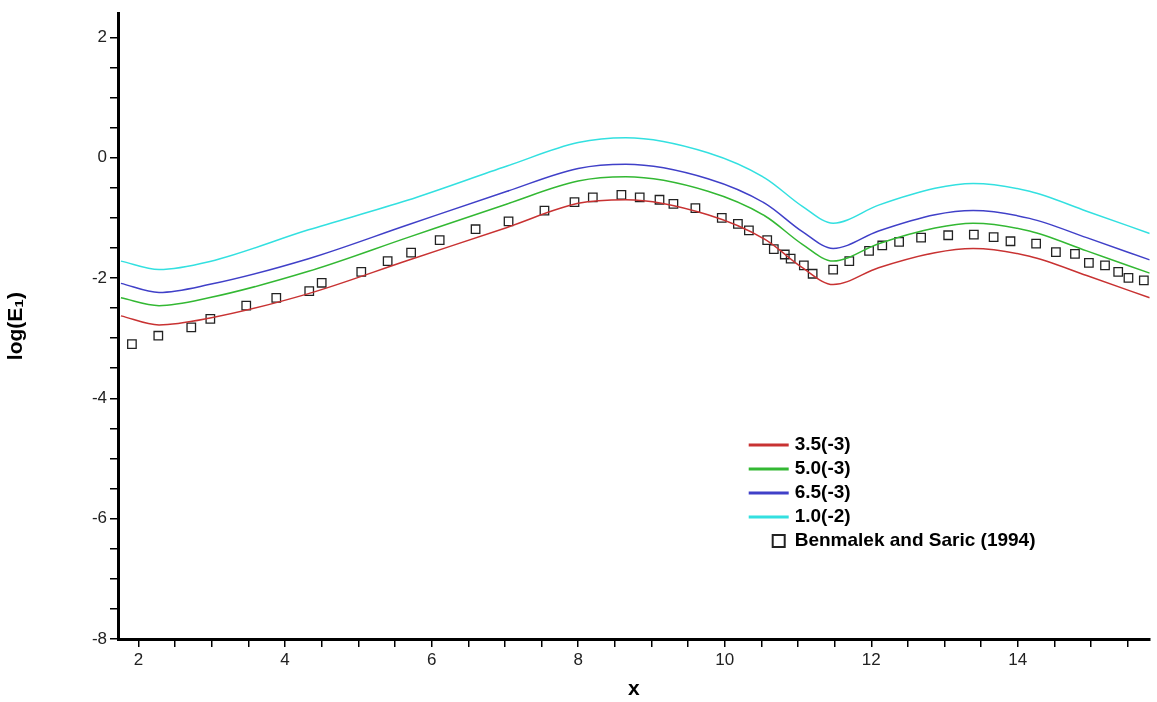  I want to click on y-axis-title: log(E₁), so click(15, 326).